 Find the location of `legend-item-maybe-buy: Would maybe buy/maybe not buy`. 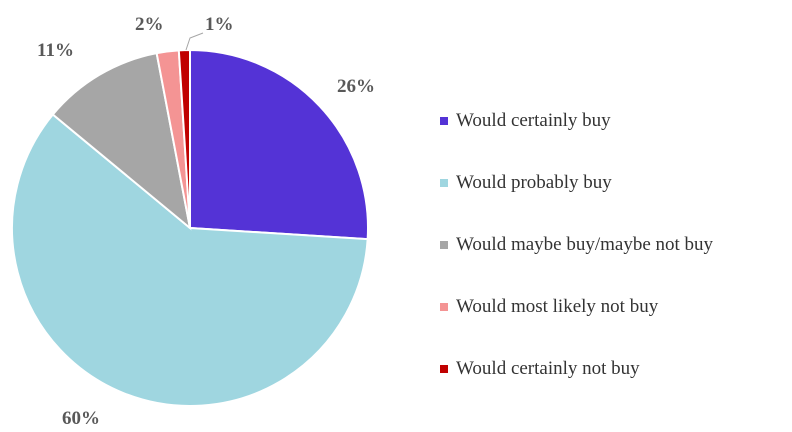

legend-item-maybe-buy: Would maybe buy/maybe not buy is located at coordinates (576, 245).